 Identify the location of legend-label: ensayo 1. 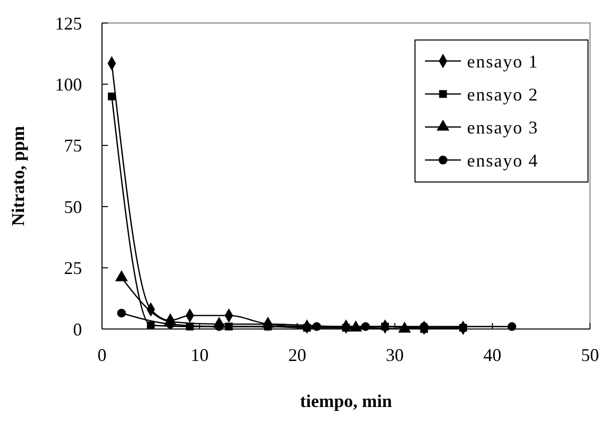
(502, 61).